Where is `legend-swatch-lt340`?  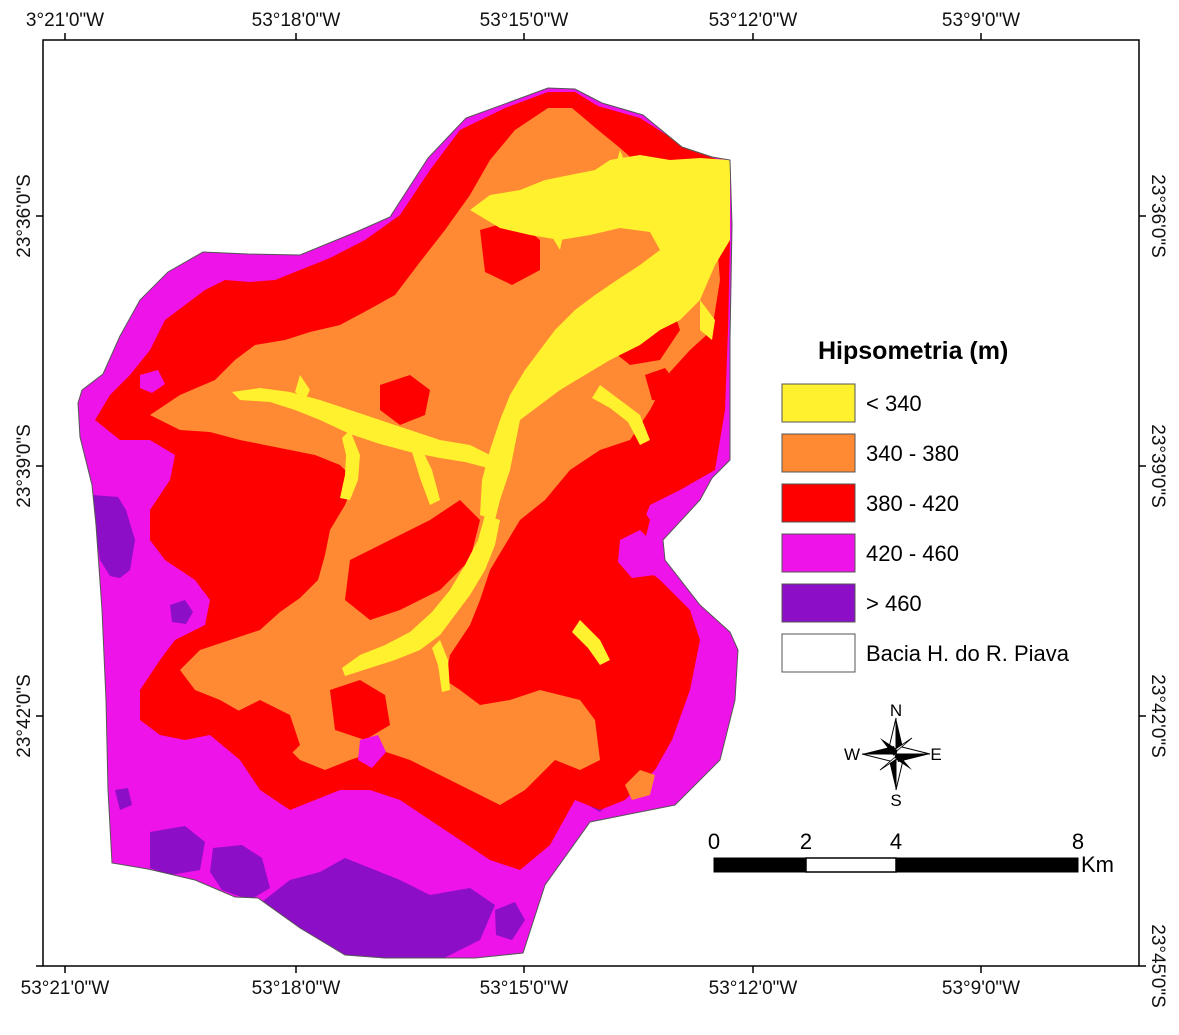
legend-swatch-lt340 is located at coordinates (818, 403).